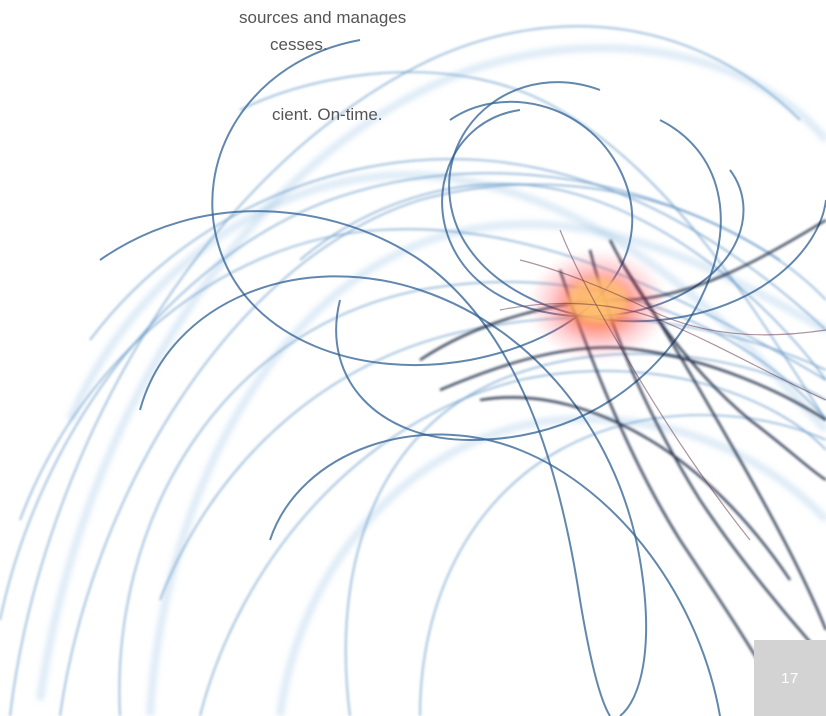 This screenshot has height=716, width=826. Describe the element at coordinates (299, 44) in the screenshot. I see `body-text-line: cesses.` at that location.